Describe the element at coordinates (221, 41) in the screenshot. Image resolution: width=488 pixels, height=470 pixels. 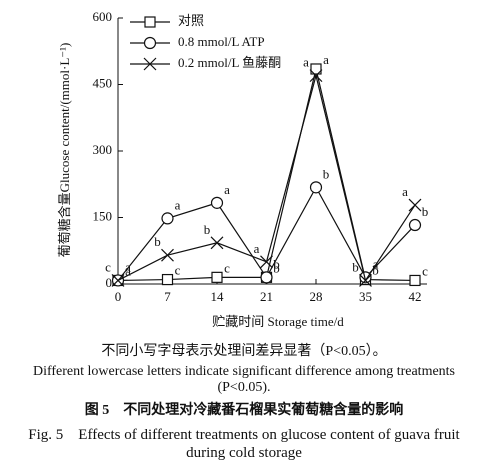
I see `legend-label: 0.8 mmol/L ATP` at that location.